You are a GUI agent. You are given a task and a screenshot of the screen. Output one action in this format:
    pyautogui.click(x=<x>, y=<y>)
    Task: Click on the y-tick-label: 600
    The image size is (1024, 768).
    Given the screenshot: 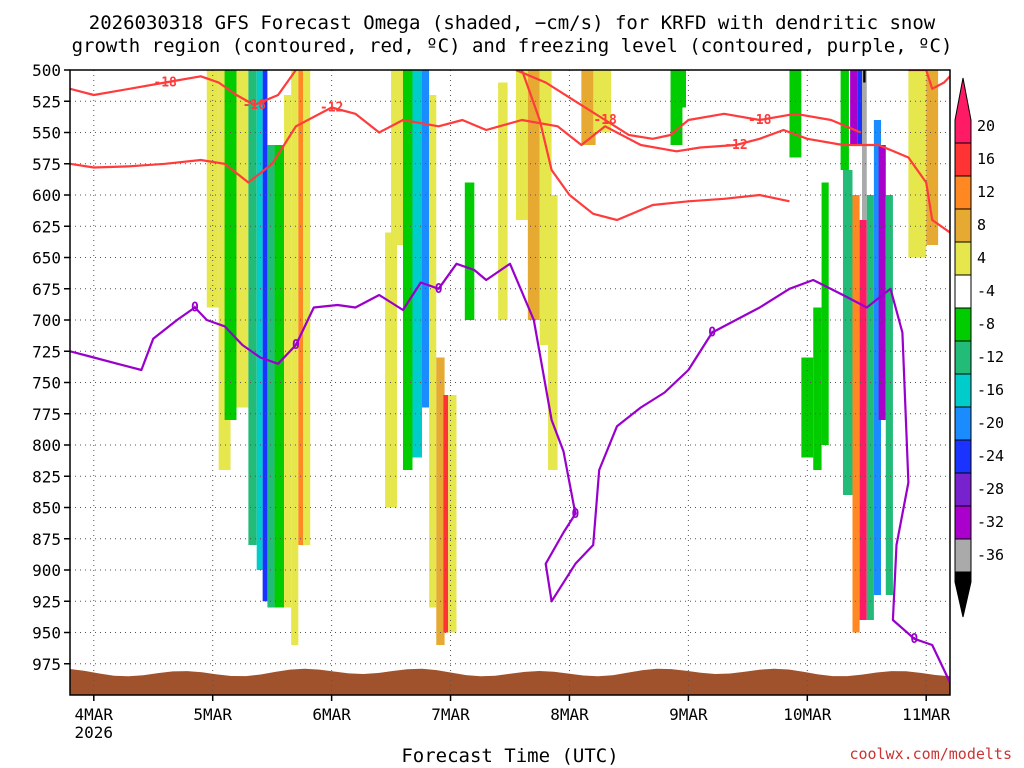 What is the action you would take?
    pyautogui.click(x=46, y=195)
    